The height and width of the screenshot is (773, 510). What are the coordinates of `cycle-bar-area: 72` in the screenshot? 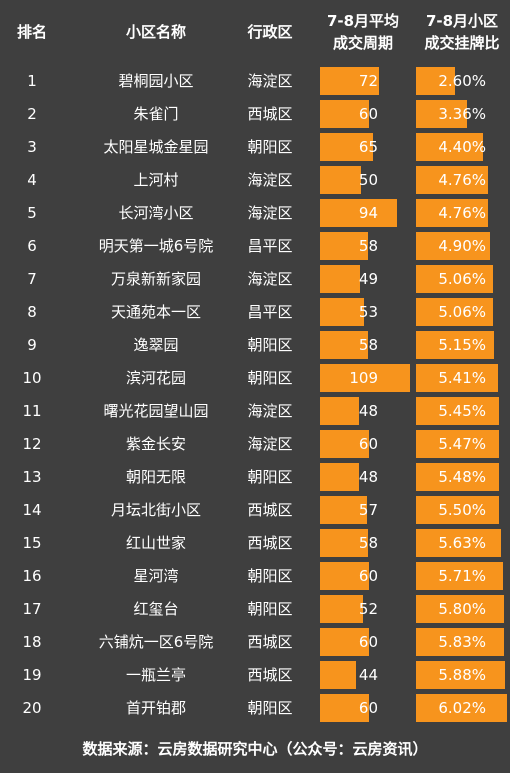 It's located at (366, 81).